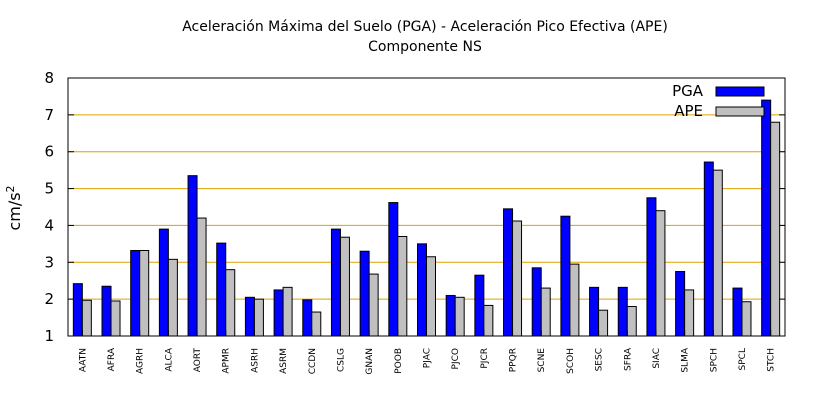 Image resolution: width=820 pixels, height=400 pixels. Describe the element at coordinates (258, 317) in the screenshot. I see `bar-ape-asrh` at that location.